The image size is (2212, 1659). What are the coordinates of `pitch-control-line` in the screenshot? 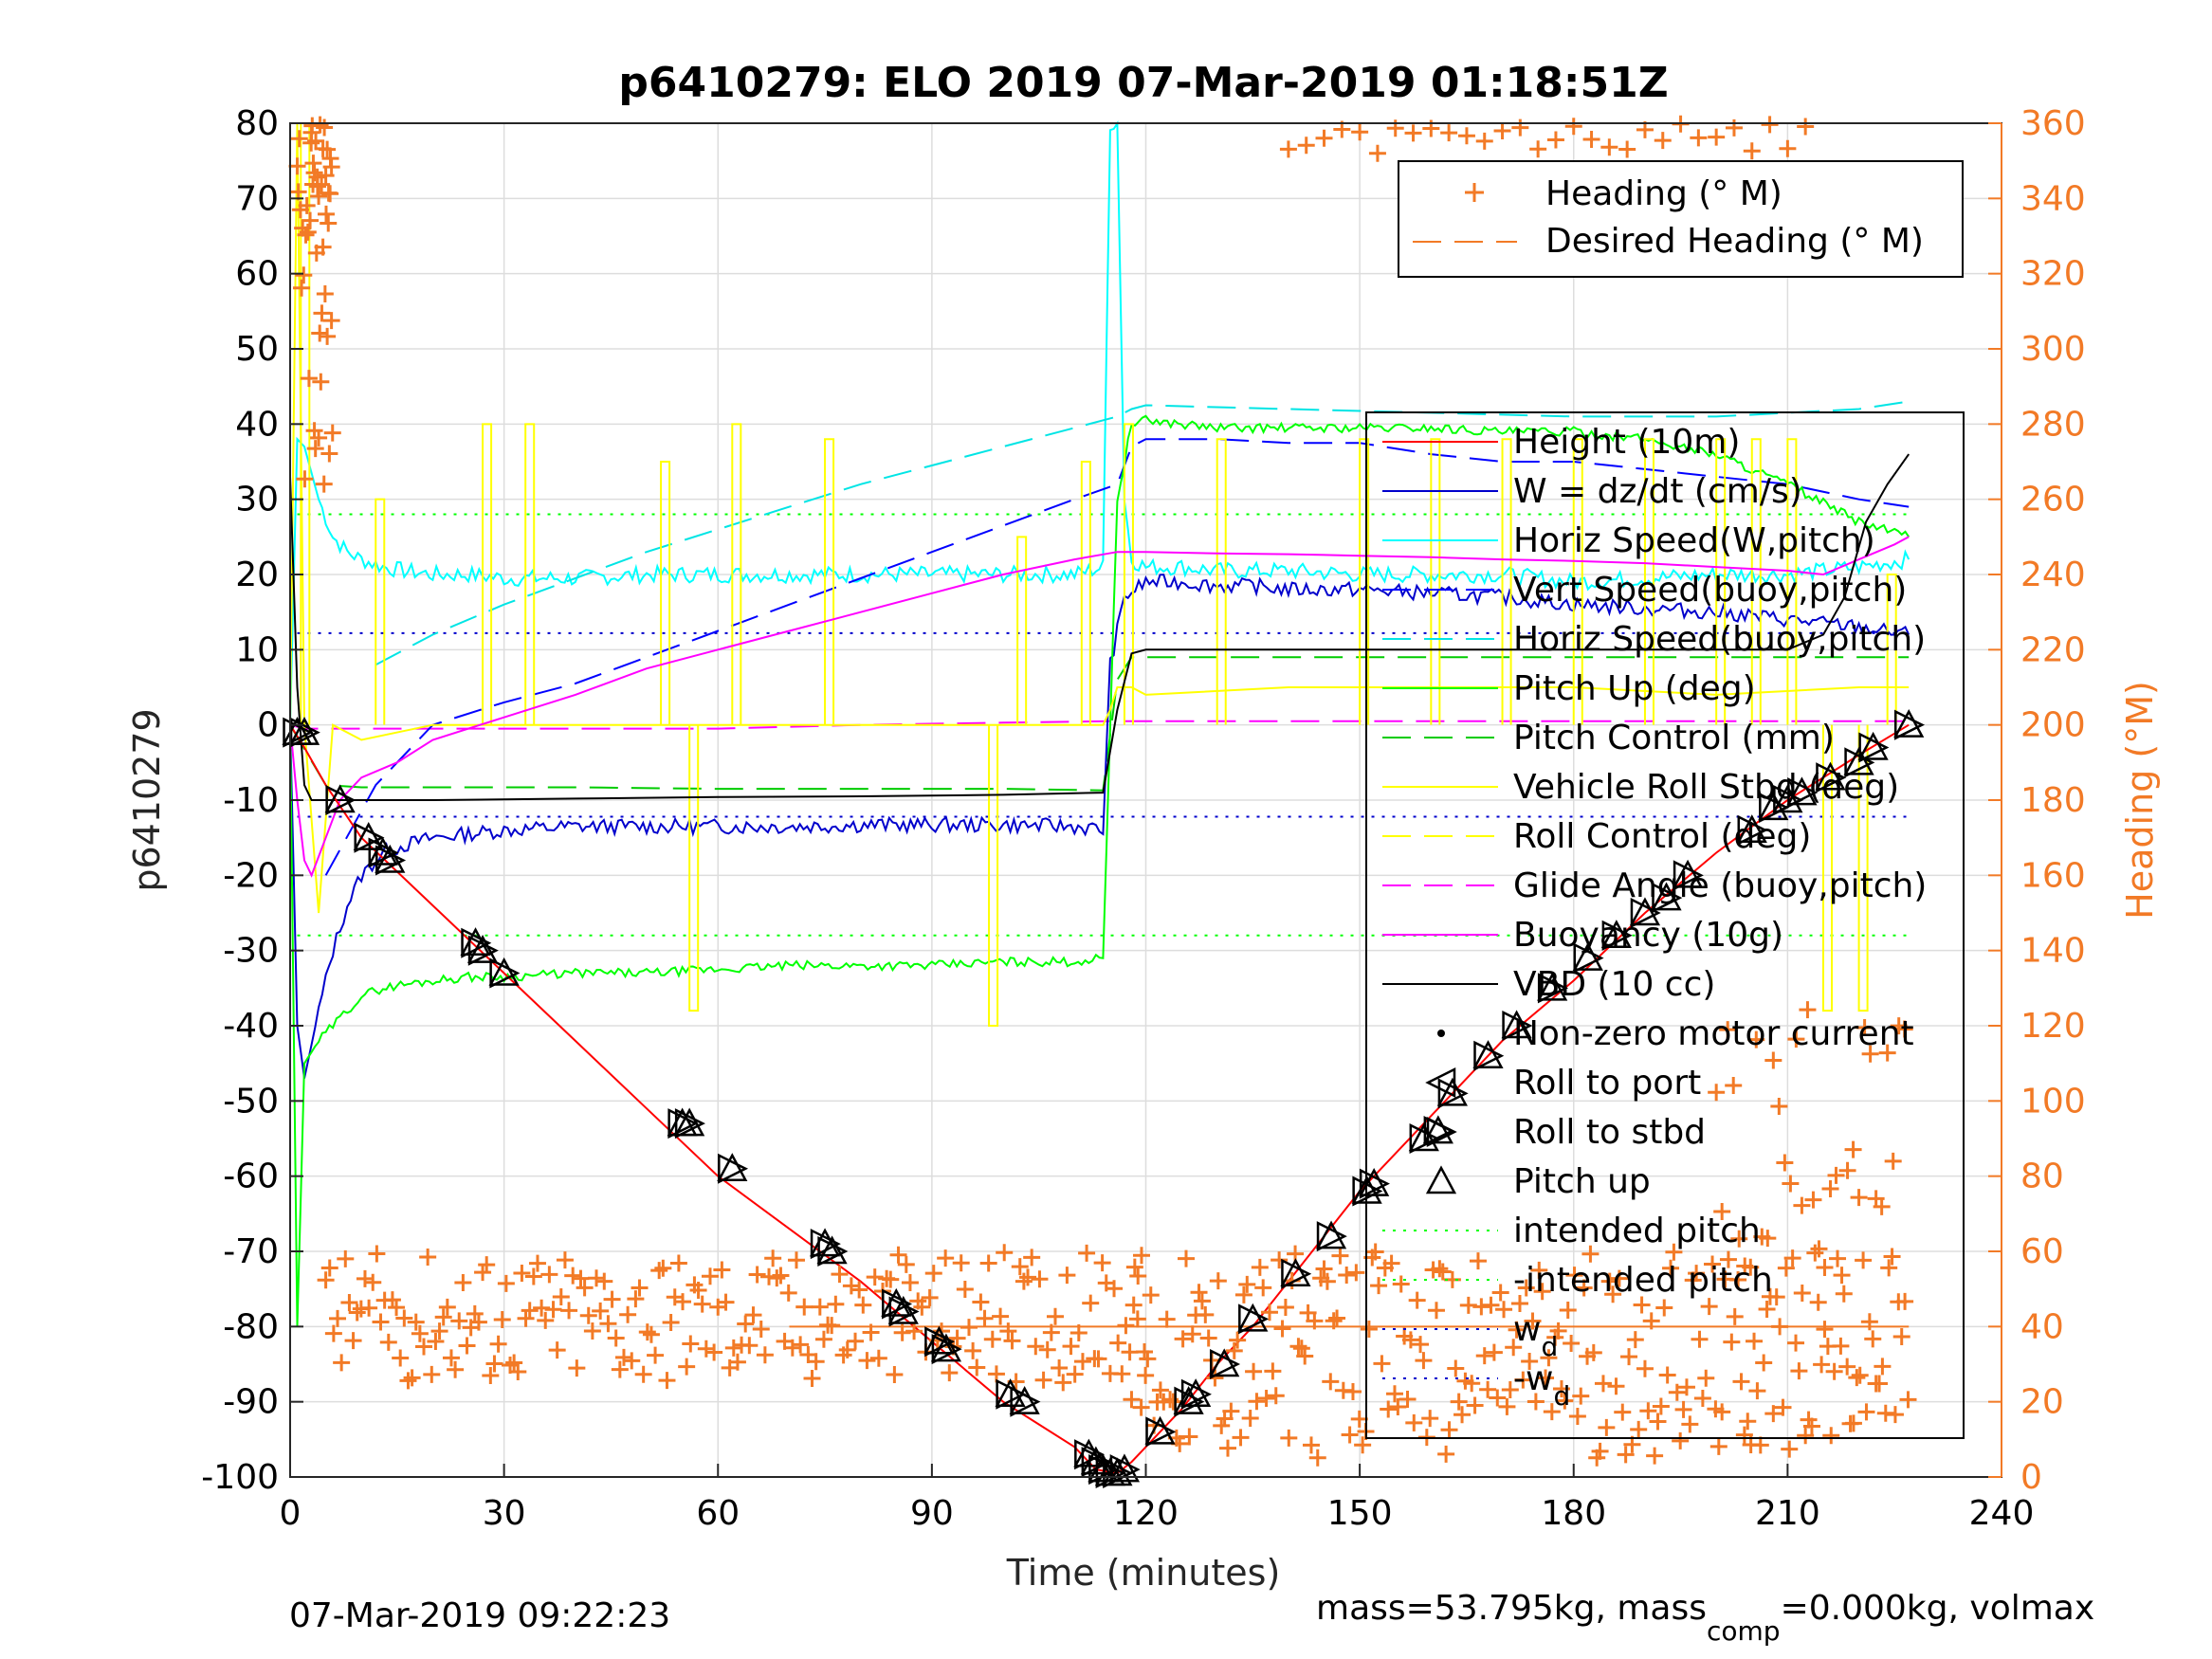 It's located at (1099, 724).